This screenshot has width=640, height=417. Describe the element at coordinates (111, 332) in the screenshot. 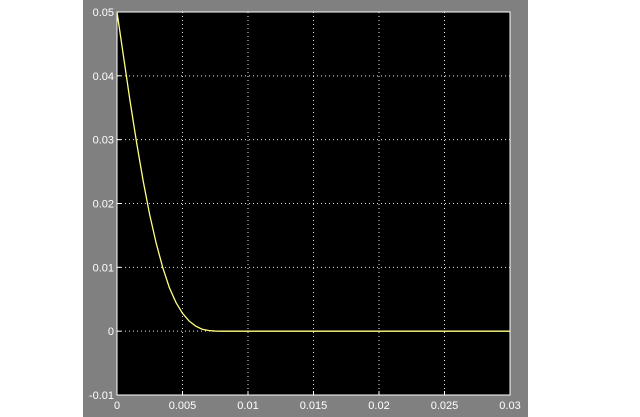

I see `y-tick-label: 0` at that location.